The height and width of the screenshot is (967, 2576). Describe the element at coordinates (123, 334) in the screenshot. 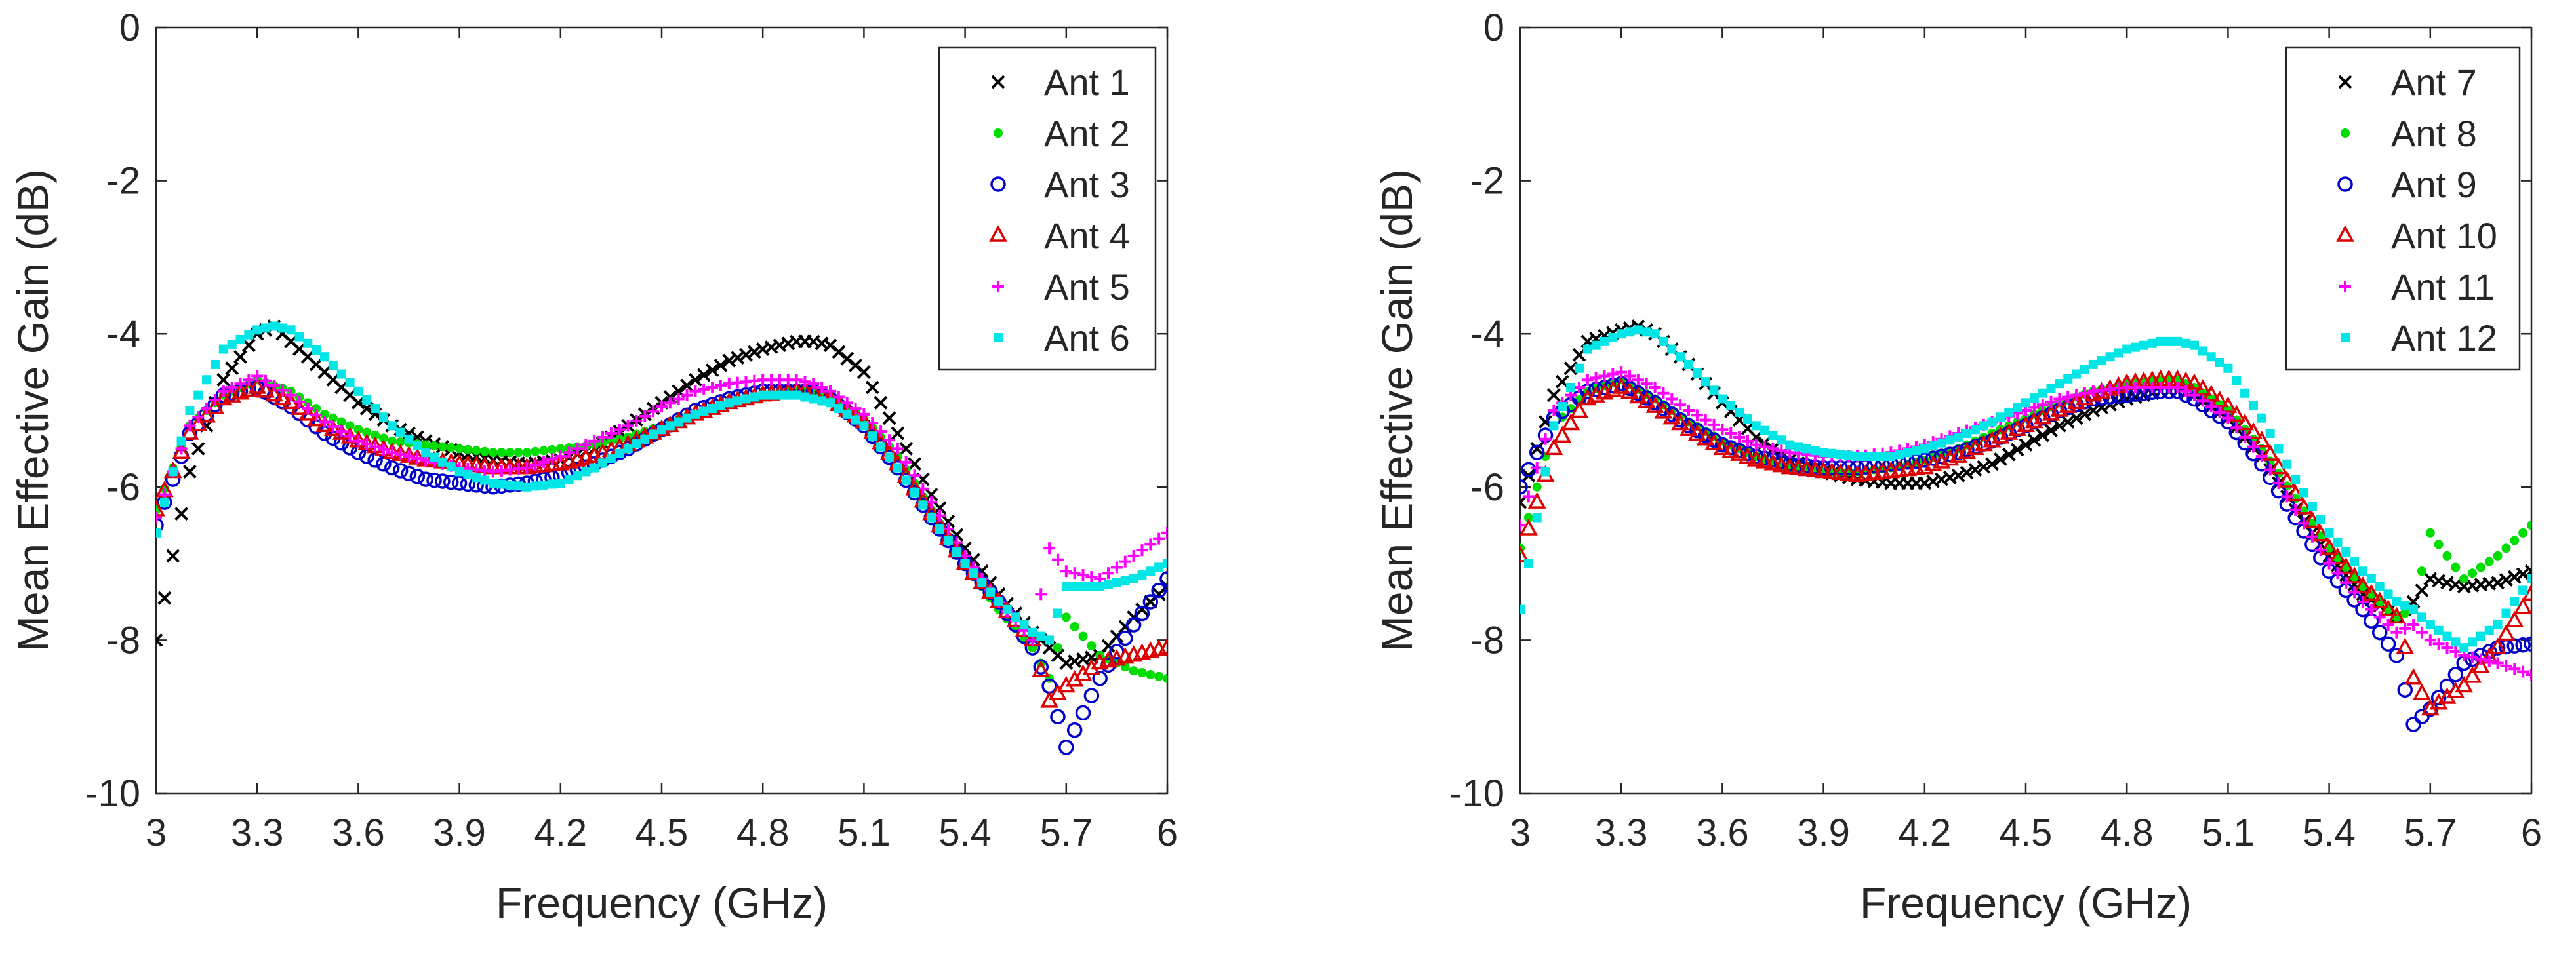

I see `y-tick-label: -4` at that location.